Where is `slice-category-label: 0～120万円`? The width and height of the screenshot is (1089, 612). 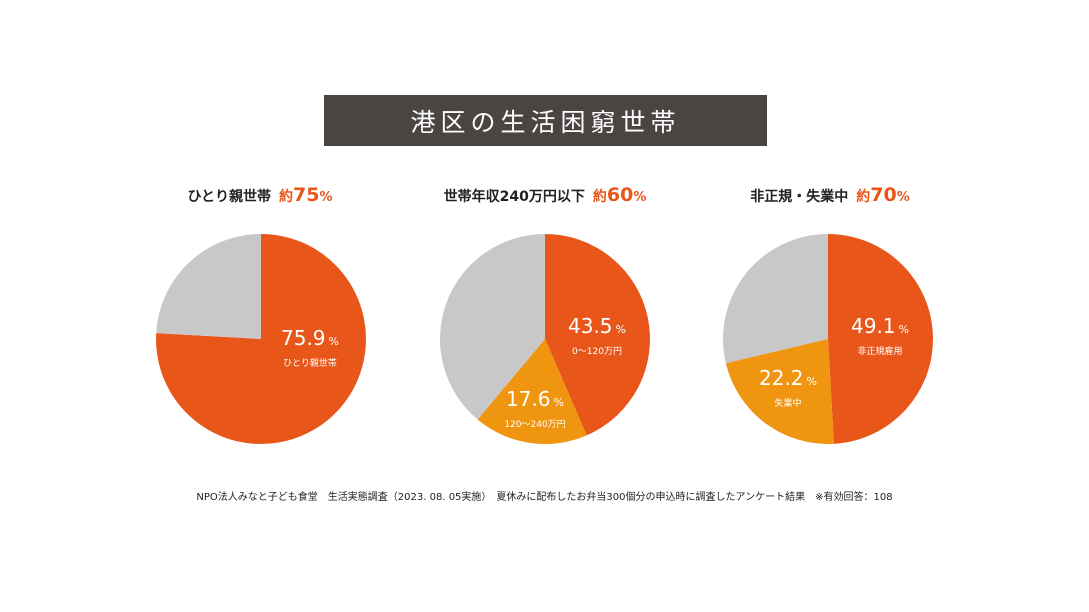
slice-category-label: 0～120万円 is located at coordinates (597, 351).